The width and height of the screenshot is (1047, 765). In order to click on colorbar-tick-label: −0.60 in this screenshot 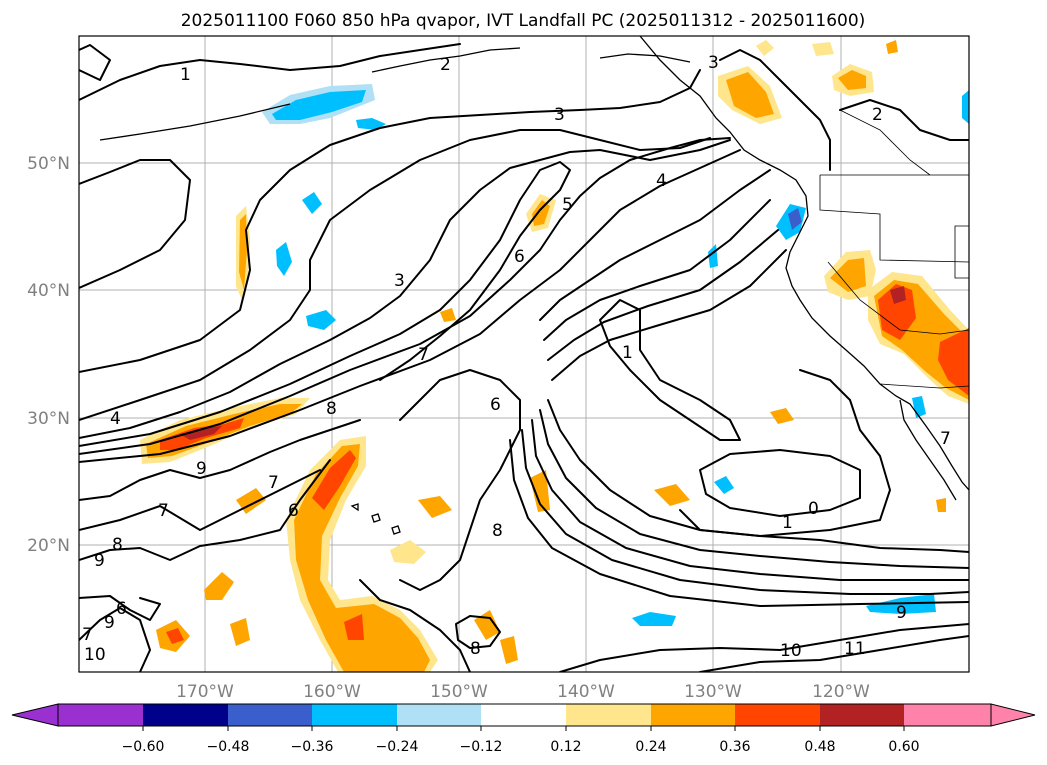, I will do `click(143, 747)`.